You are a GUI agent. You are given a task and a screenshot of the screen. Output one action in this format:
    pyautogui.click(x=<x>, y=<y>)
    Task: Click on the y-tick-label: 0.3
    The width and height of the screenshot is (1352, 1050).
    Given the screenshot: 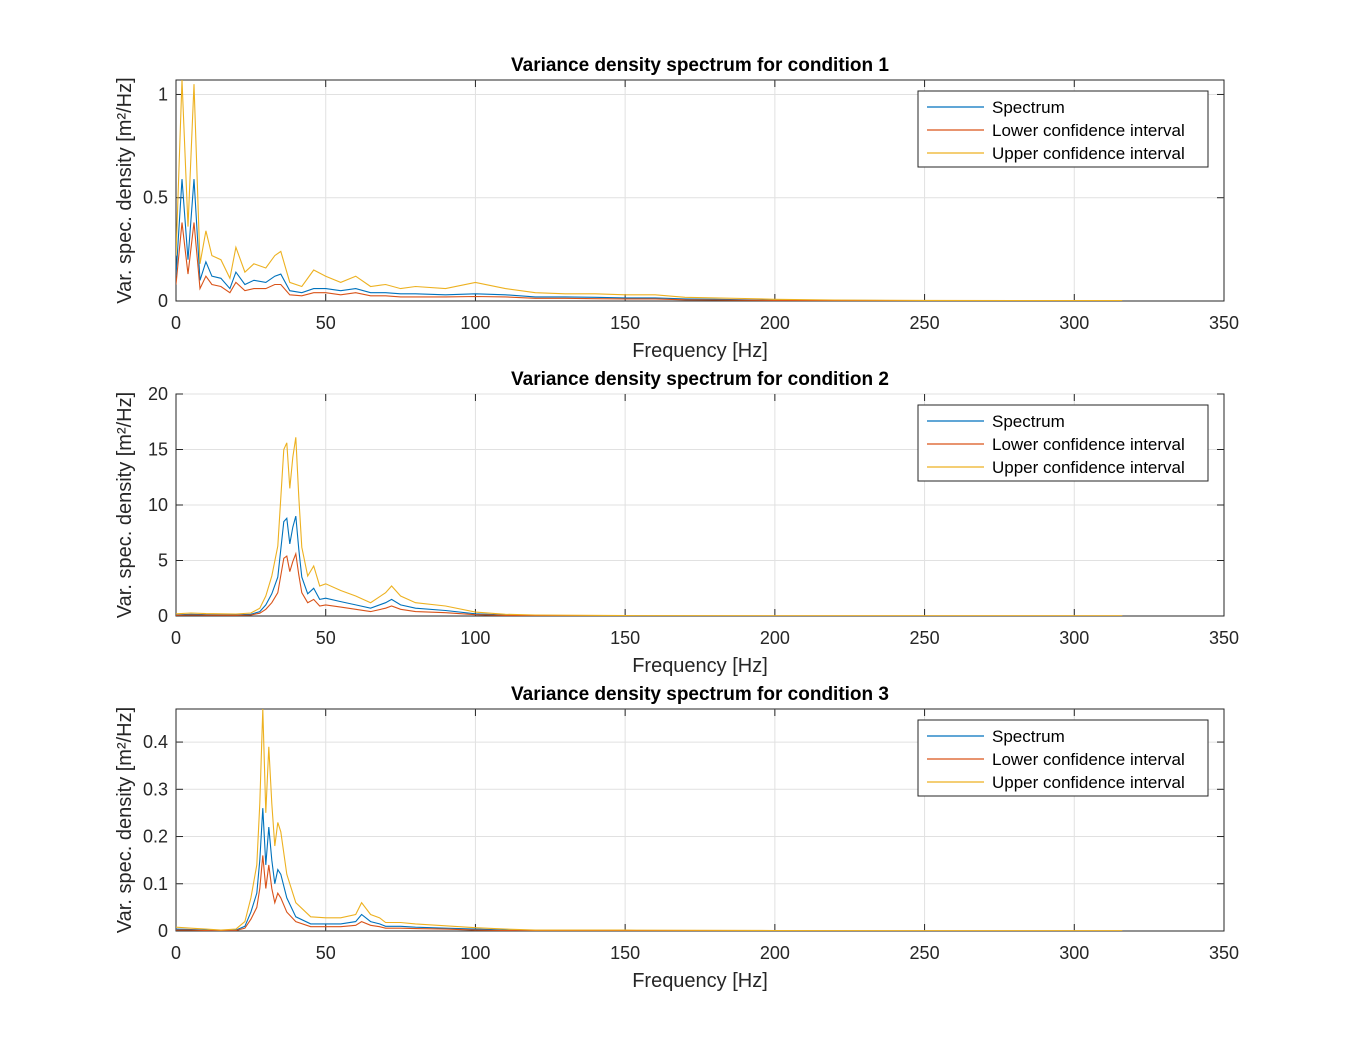 What is the action you would take?
    pyautogui.click(x=155, y=789)
    